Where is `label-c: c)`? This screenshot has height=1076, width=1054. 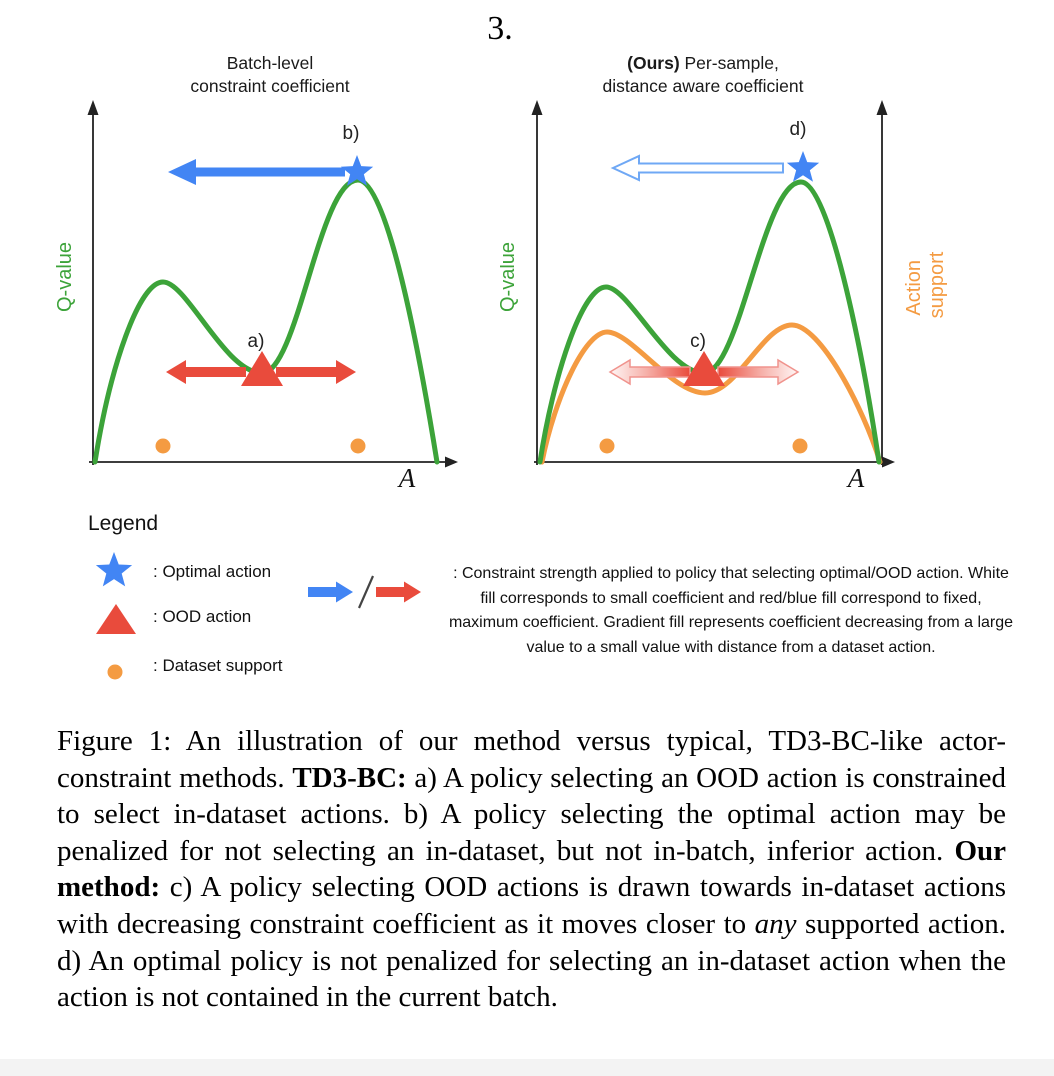
label-c: c) is located at coordinates (698, 341).